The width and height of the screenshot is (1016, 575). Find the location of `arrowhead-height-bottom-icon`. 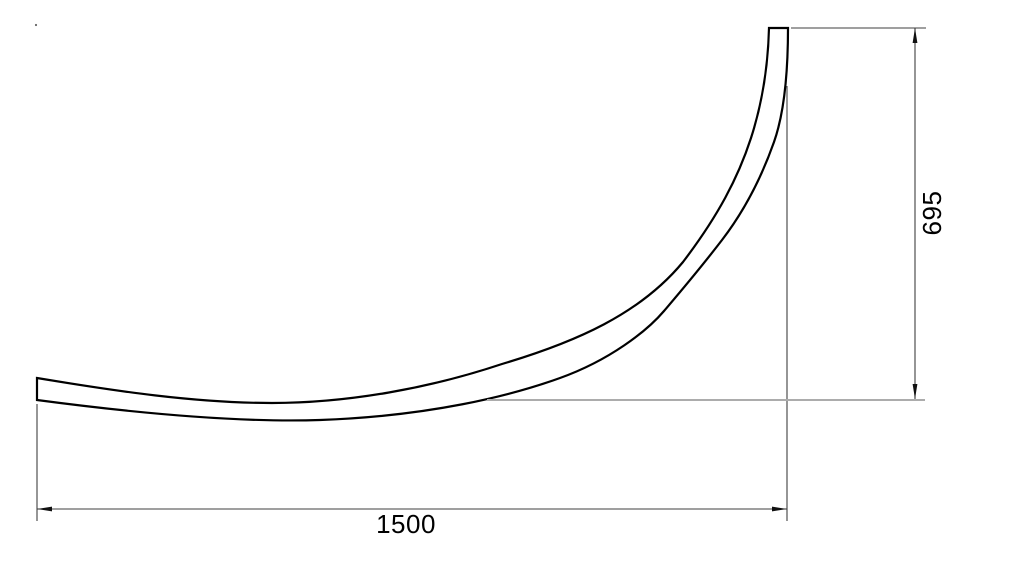

arrowhead-height-bottom-icon is located at coordinates (915, 391).